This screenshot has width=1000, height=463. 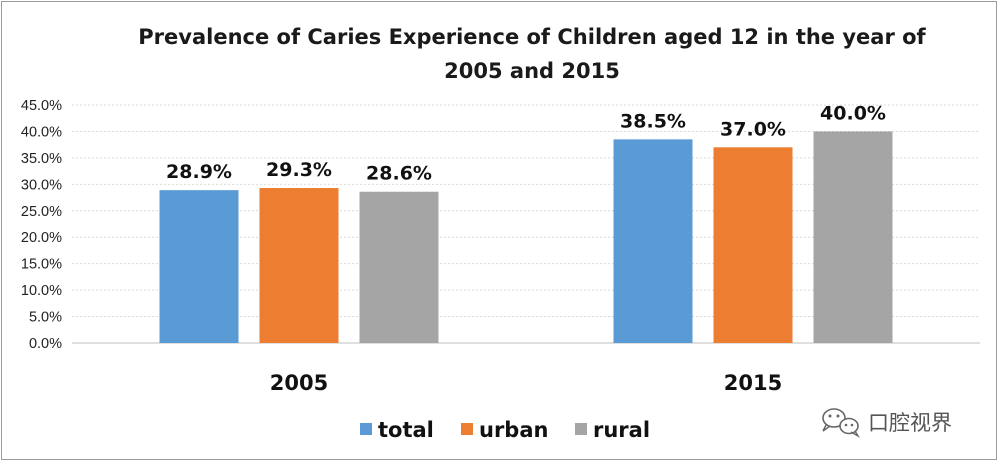 What do you see at coordinates (653, 241) in the screenshot?
I see `bar-total-2015` at bounding box center [653, 241].